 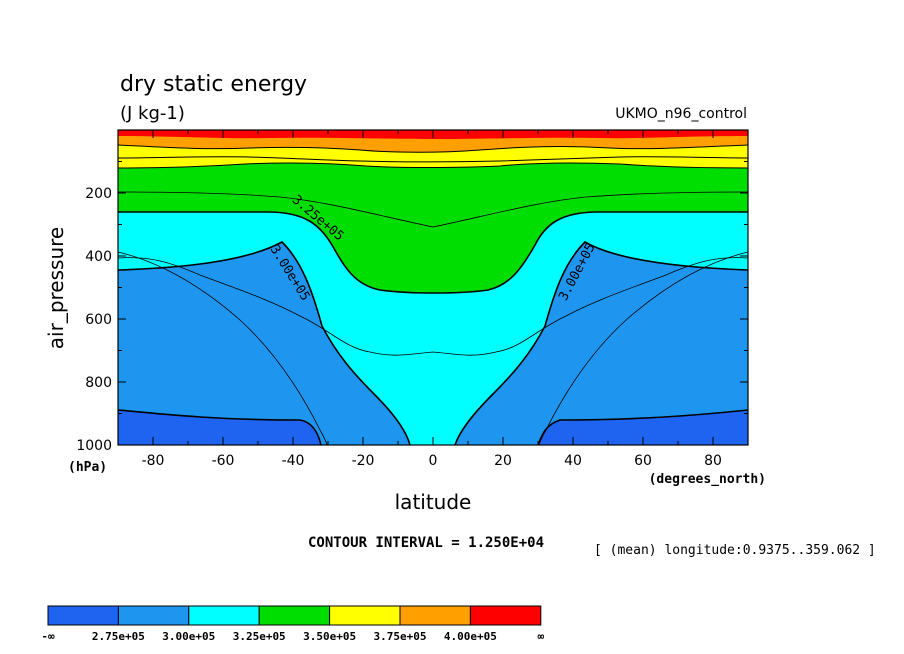 I want to click on y-tick-label: 600, so click(x=98, y=320).